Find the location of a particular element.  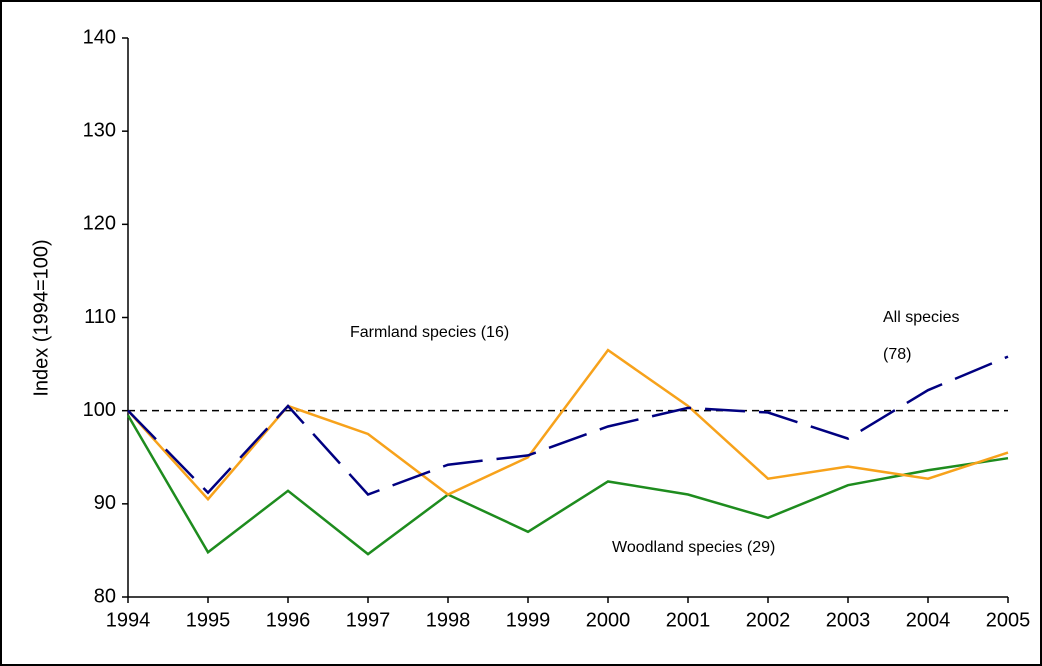

x-tick-label: 1997 is located at coordinates (368, 620).